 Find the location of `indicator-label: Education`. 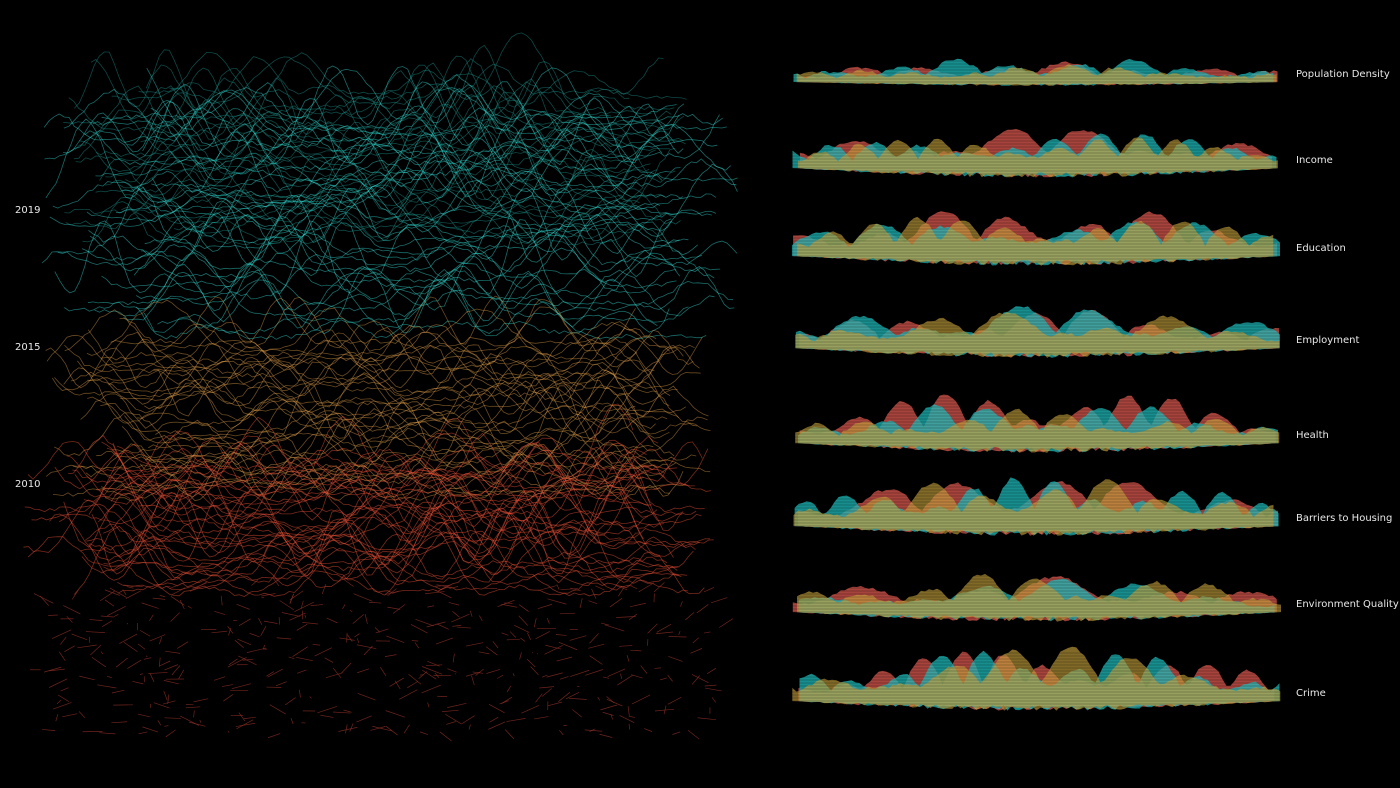

indicator-label: Education is located at coordinates (1321, 248).